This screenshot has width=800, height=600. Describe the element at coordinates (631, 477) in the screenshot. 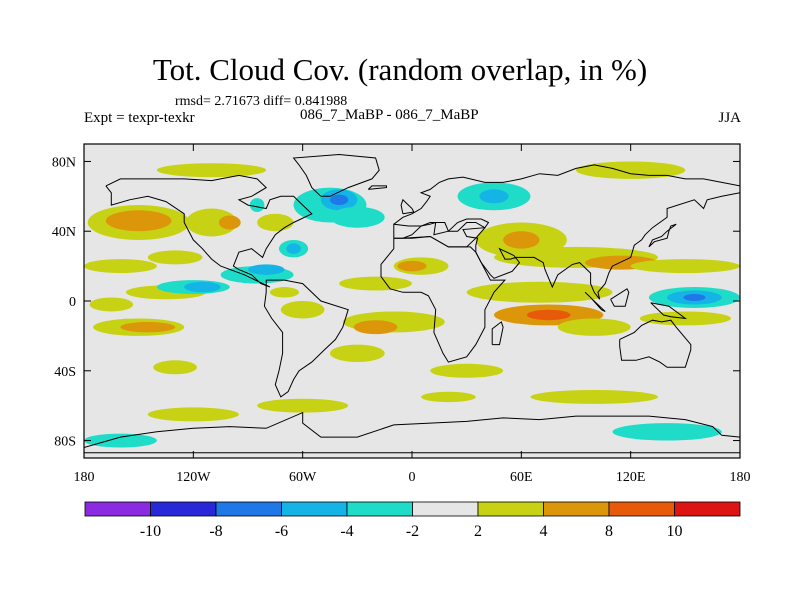

I see `x-tick-label: 120E` at that location.